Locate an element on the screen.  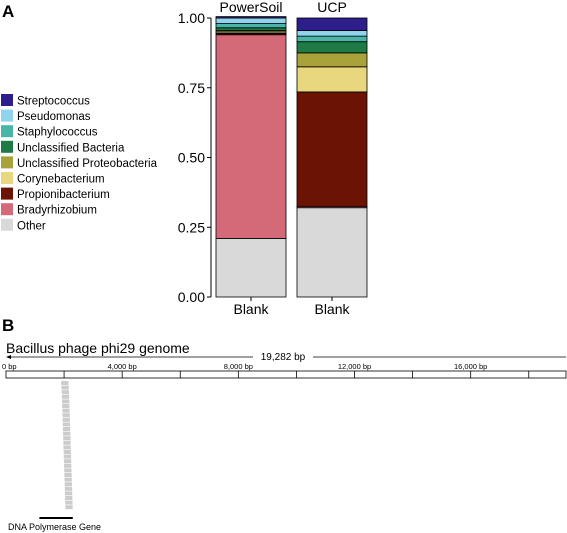
bar-segment-ucp-streptococcus is located at coordinates (332, 24).